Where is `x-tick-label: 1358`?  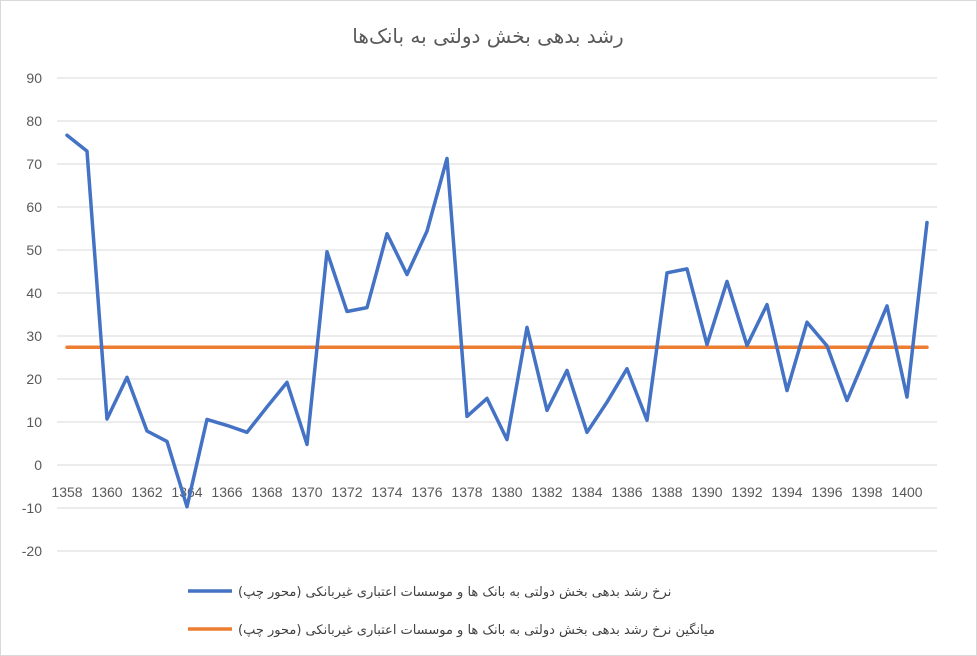
x-tick-label: 1358 is located at coordinates (66, 492).